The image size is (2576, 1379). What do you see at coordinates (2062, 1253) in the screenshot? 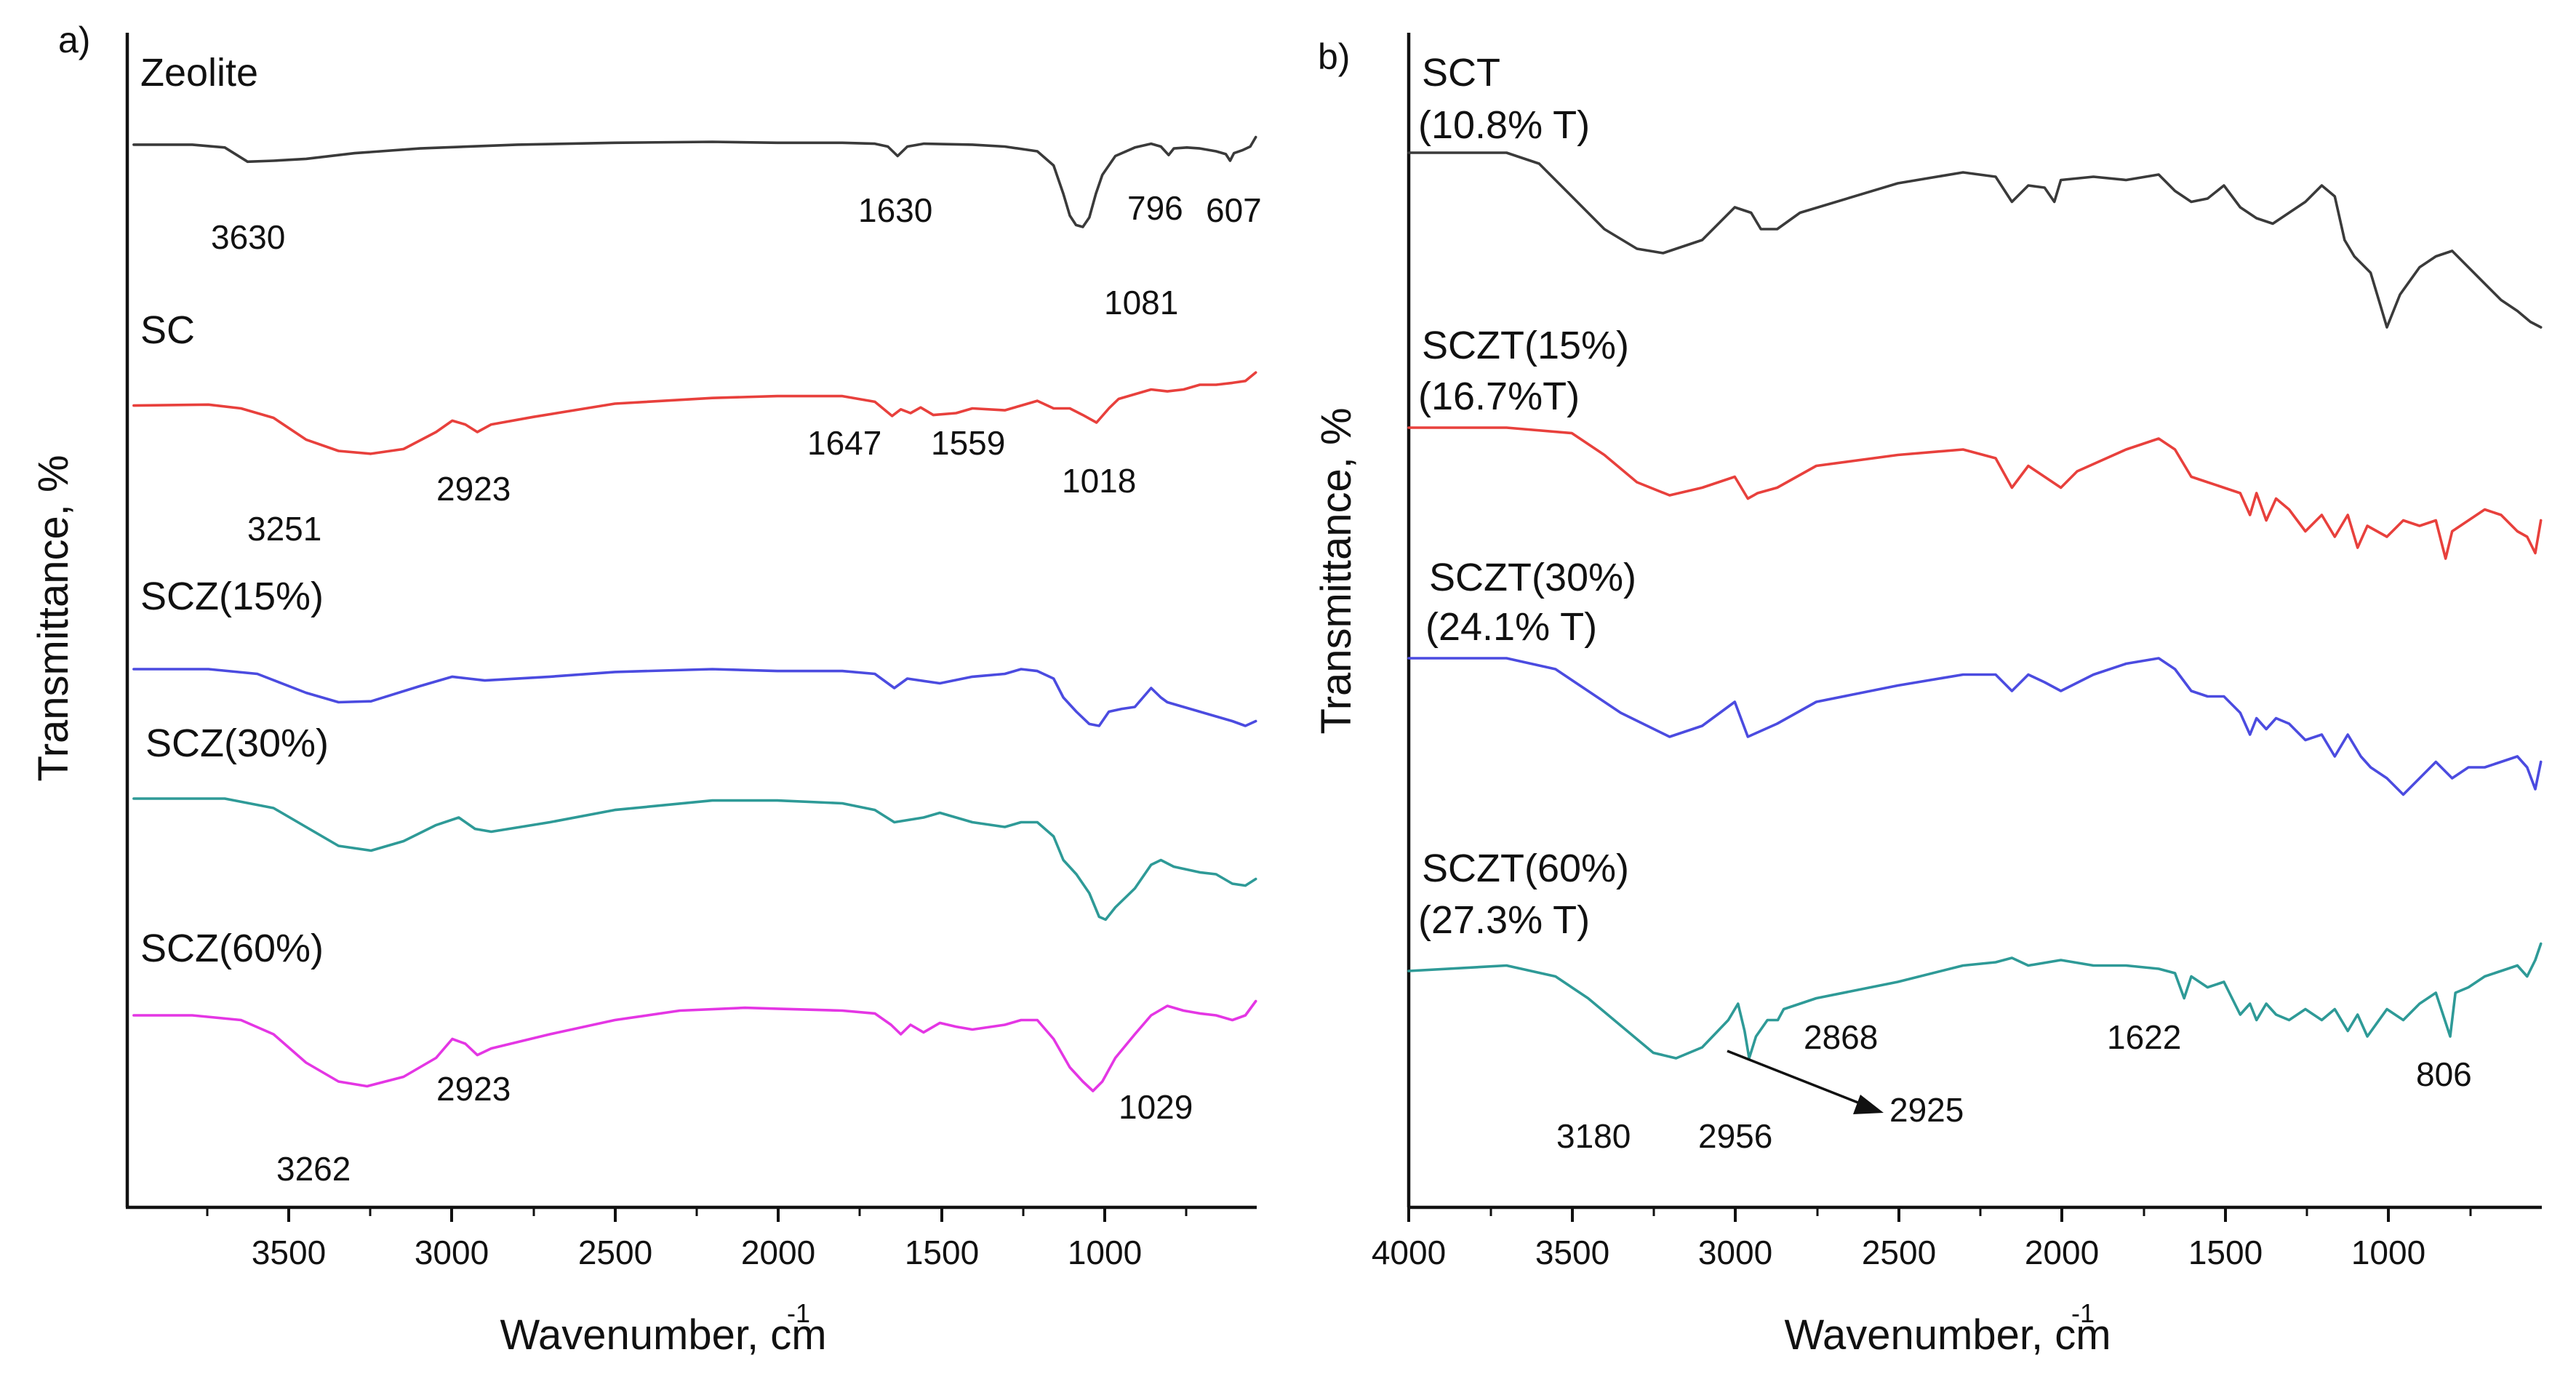
I see `panel-b-x-tick-label: 2000` at bounding box center [2062, 1253].